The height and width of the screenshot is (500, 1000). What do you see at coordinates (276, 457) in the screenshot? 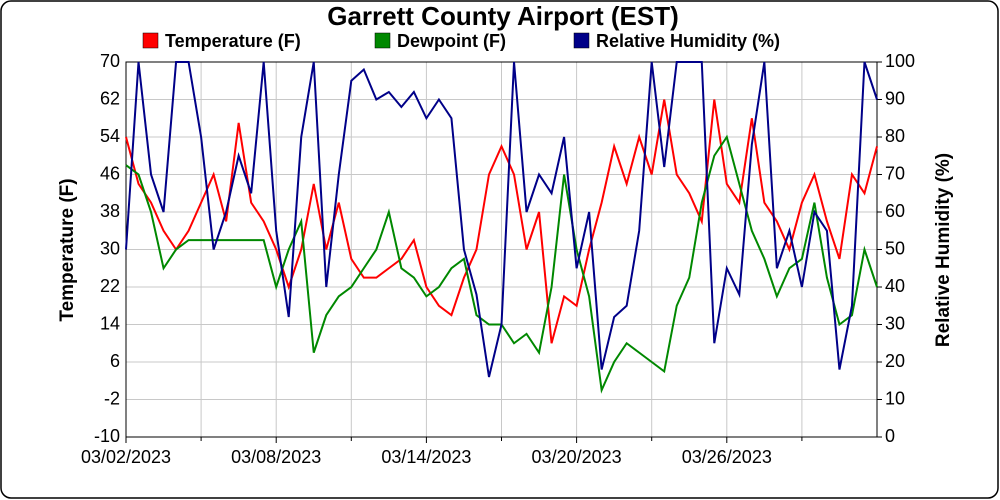
I see `x-tick-label: 03/08/2023` at bounding box center [276, 457].